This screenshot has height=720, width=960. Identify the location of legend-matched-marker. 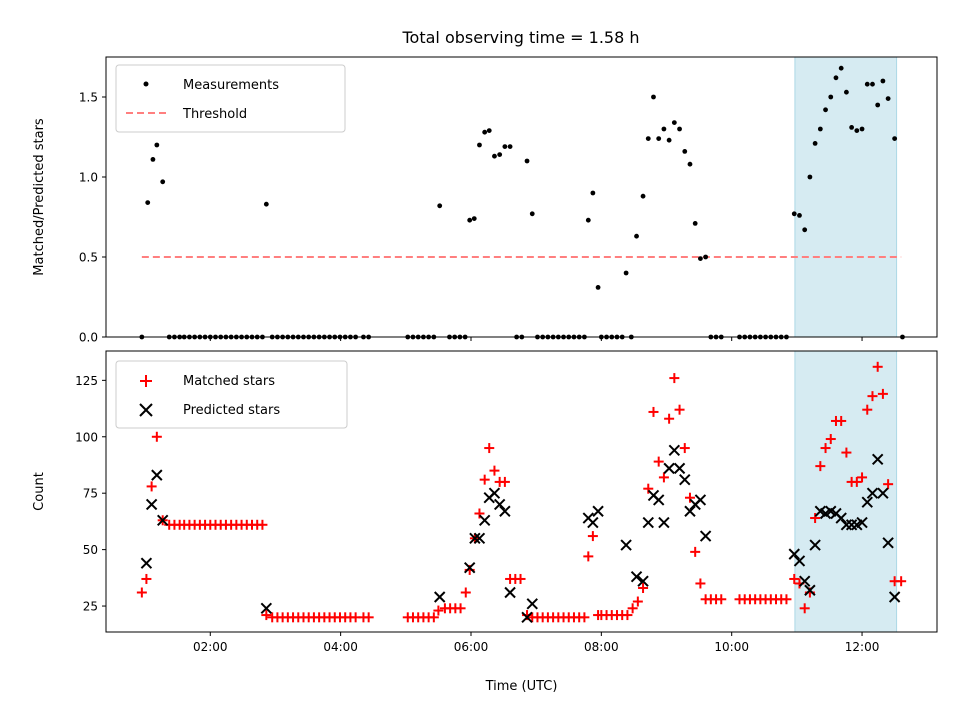
(146, 381).